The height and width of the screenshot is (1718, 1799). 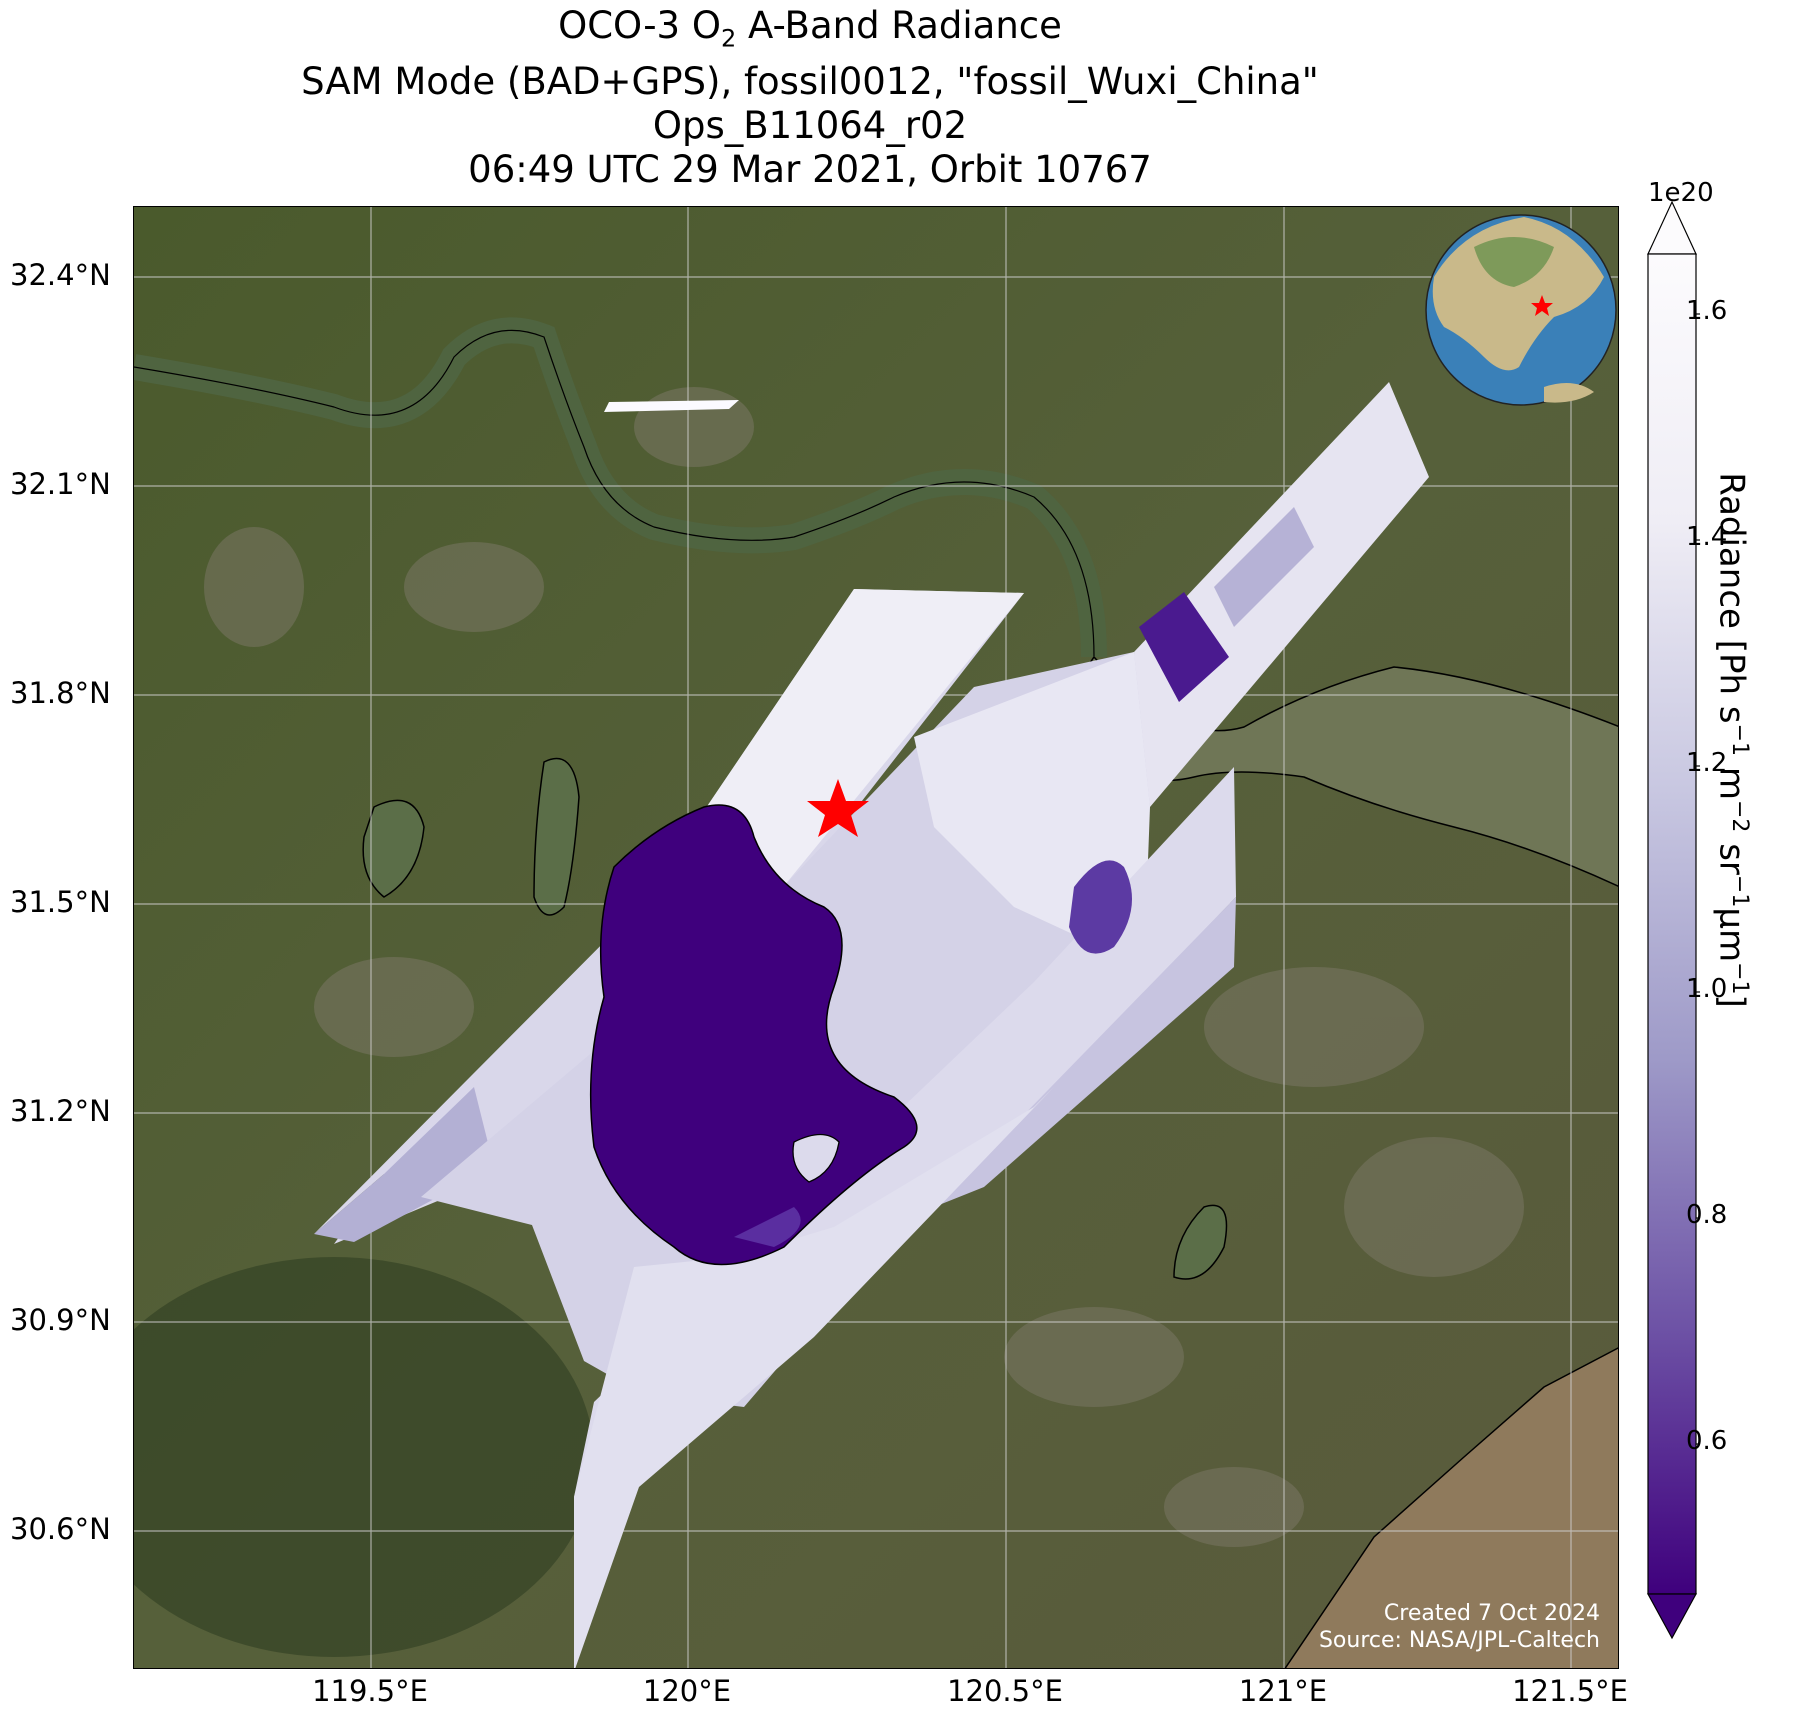 I want to click on lat-tick-label: 32.1°N, so click(x=60, y=484).